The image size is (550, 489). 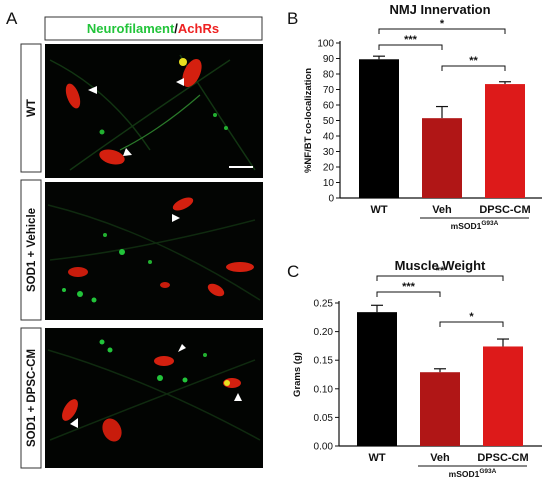 I want to click on y-tick-label: 20, so click(x=329, y=168).